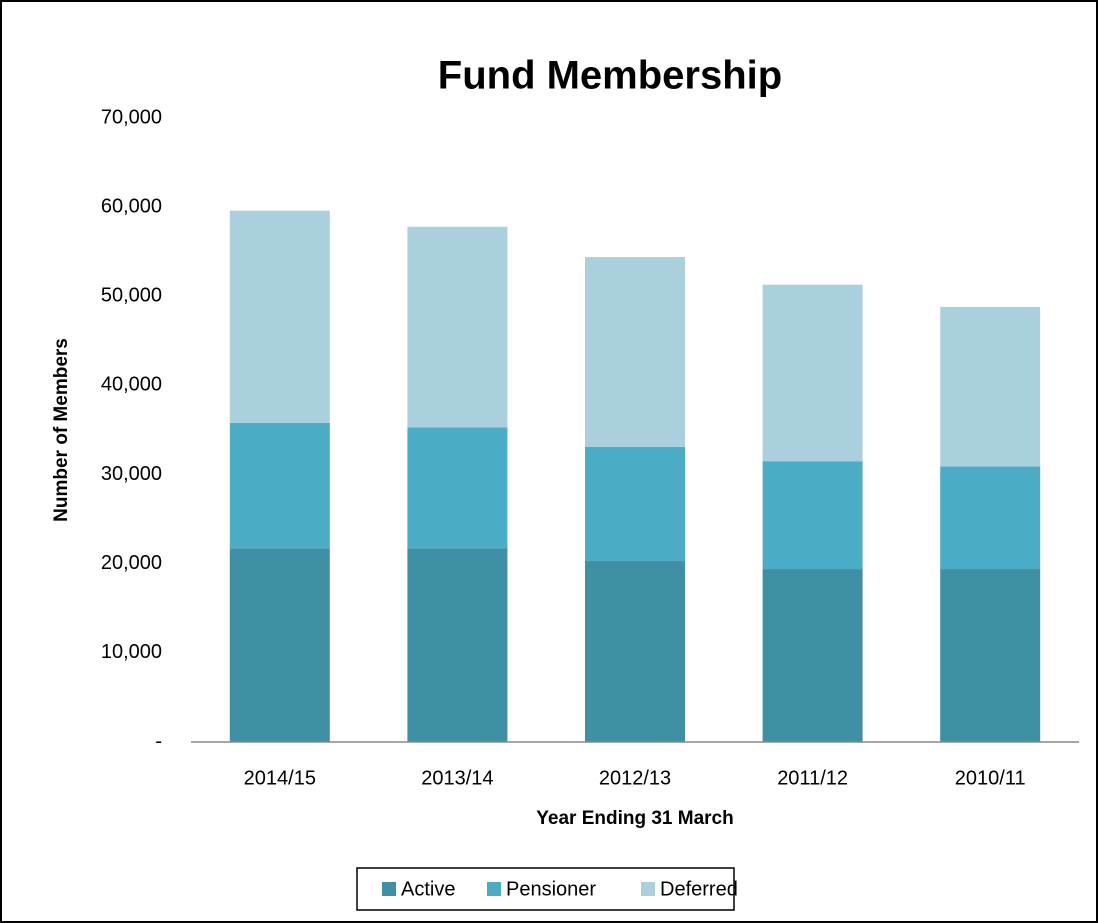 This screenshot has width=1098, height=923. Describe the element at coordinates (131, 563) in the screenshot. I see `y-tick-label: 20,000` at that location.